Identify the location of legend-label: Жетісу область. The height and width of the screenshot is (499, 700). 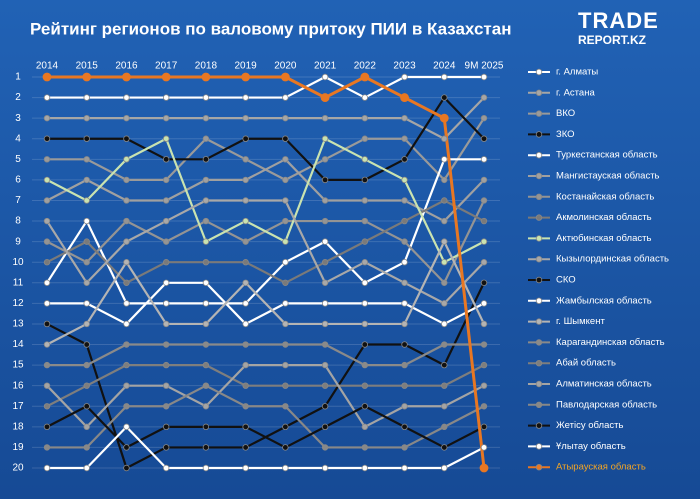
(589, 425).